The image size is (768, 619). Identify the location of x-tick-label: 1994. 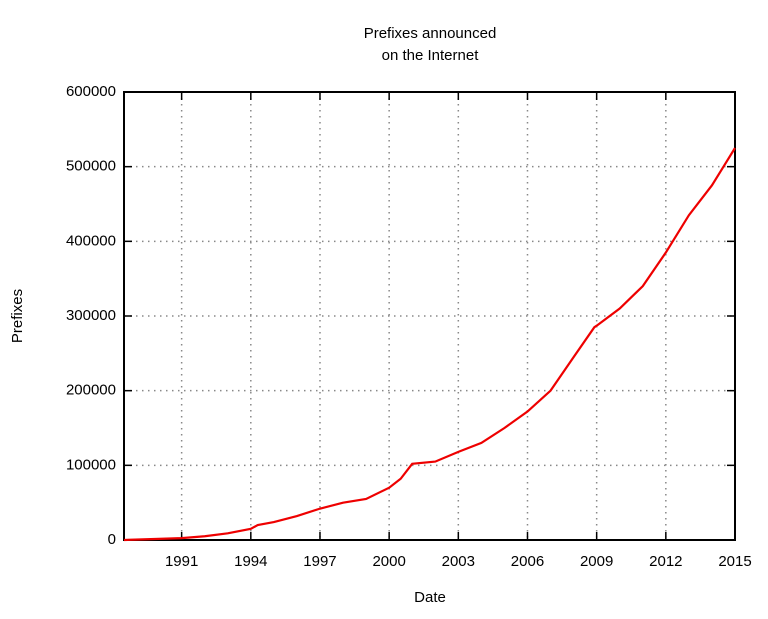
(250, 561).